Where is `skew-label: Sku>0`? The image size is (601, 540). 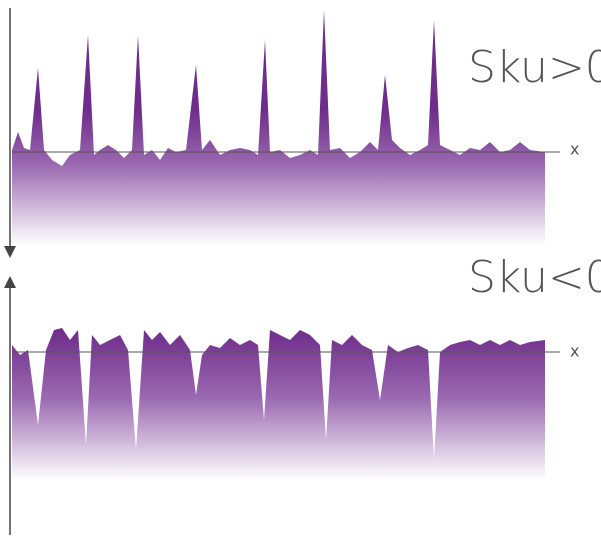 skew-label: Sku>0 is located at coordinates (534, 67).